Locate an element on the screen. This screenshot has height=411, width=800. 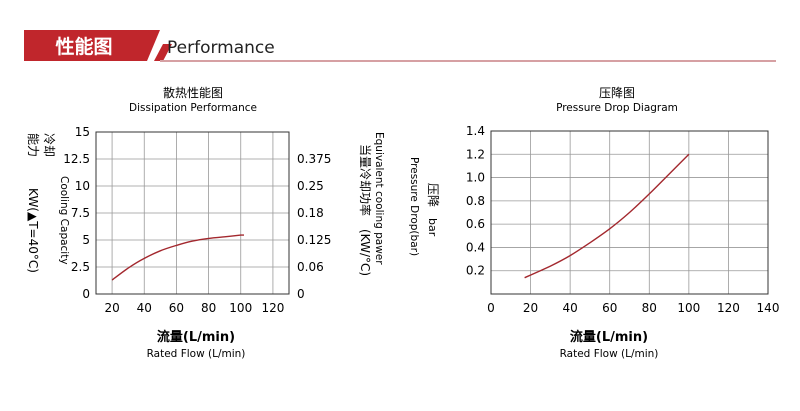
pressure-title-en: Pressure Drop Diagram is located at coordinates (617, 108).